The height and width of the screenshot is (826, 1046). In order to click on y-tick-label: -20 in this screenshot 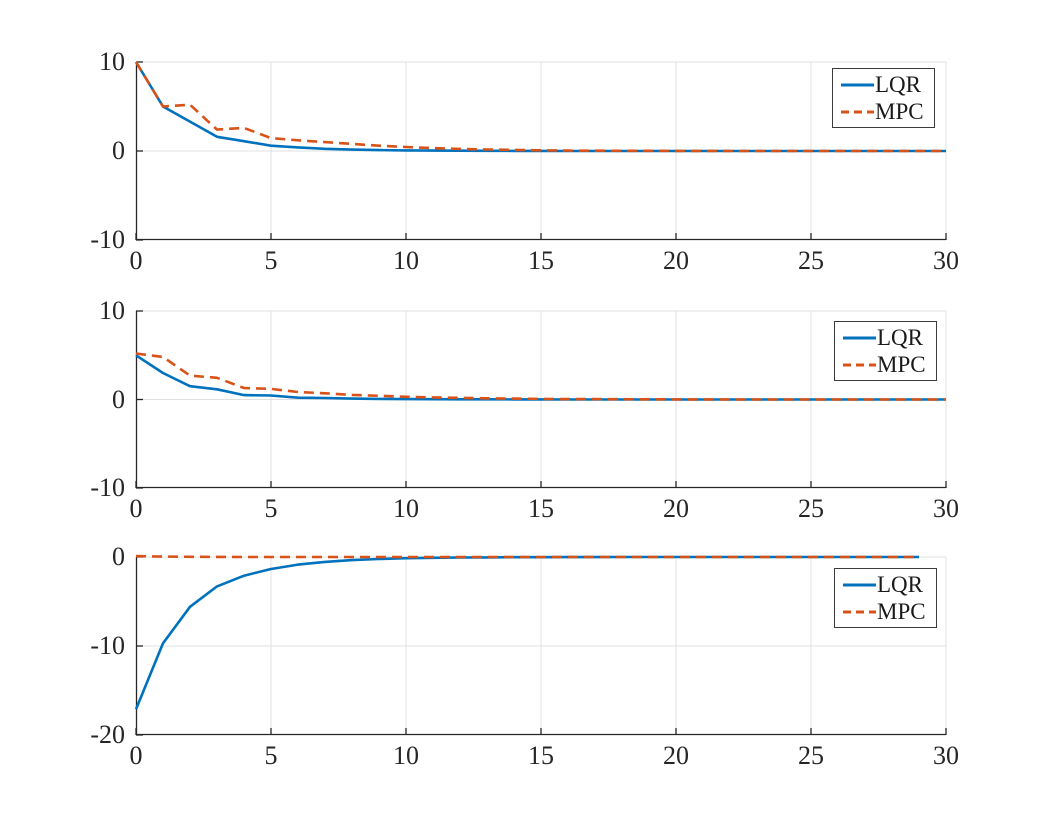, I will do `click(107, 734)`.